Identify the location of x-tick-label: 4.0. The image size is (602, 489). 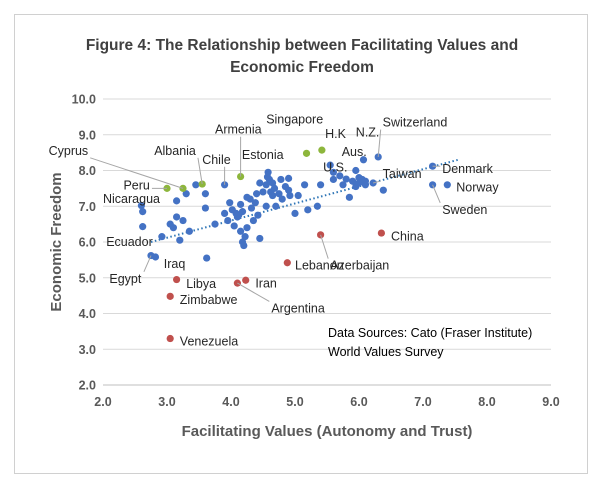
(230, 402).